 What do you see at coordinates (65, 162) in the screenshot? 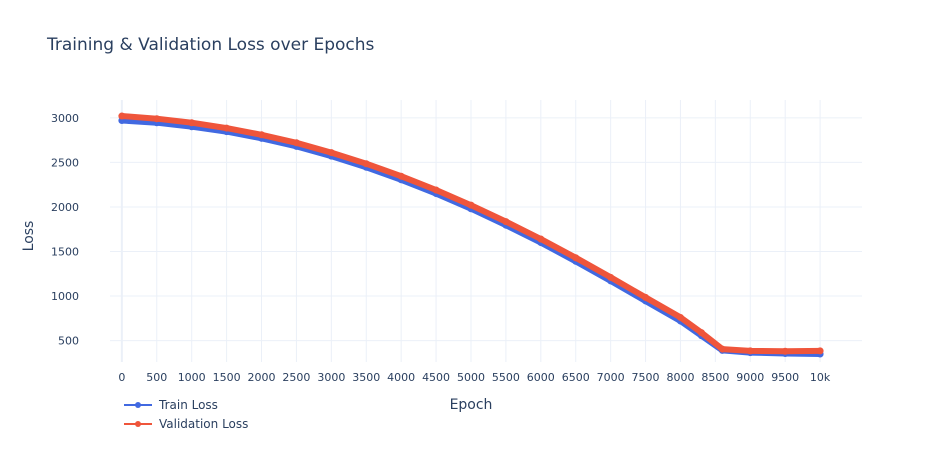
I see `y-tick-label: 2500` at bounding box center [65, 162].